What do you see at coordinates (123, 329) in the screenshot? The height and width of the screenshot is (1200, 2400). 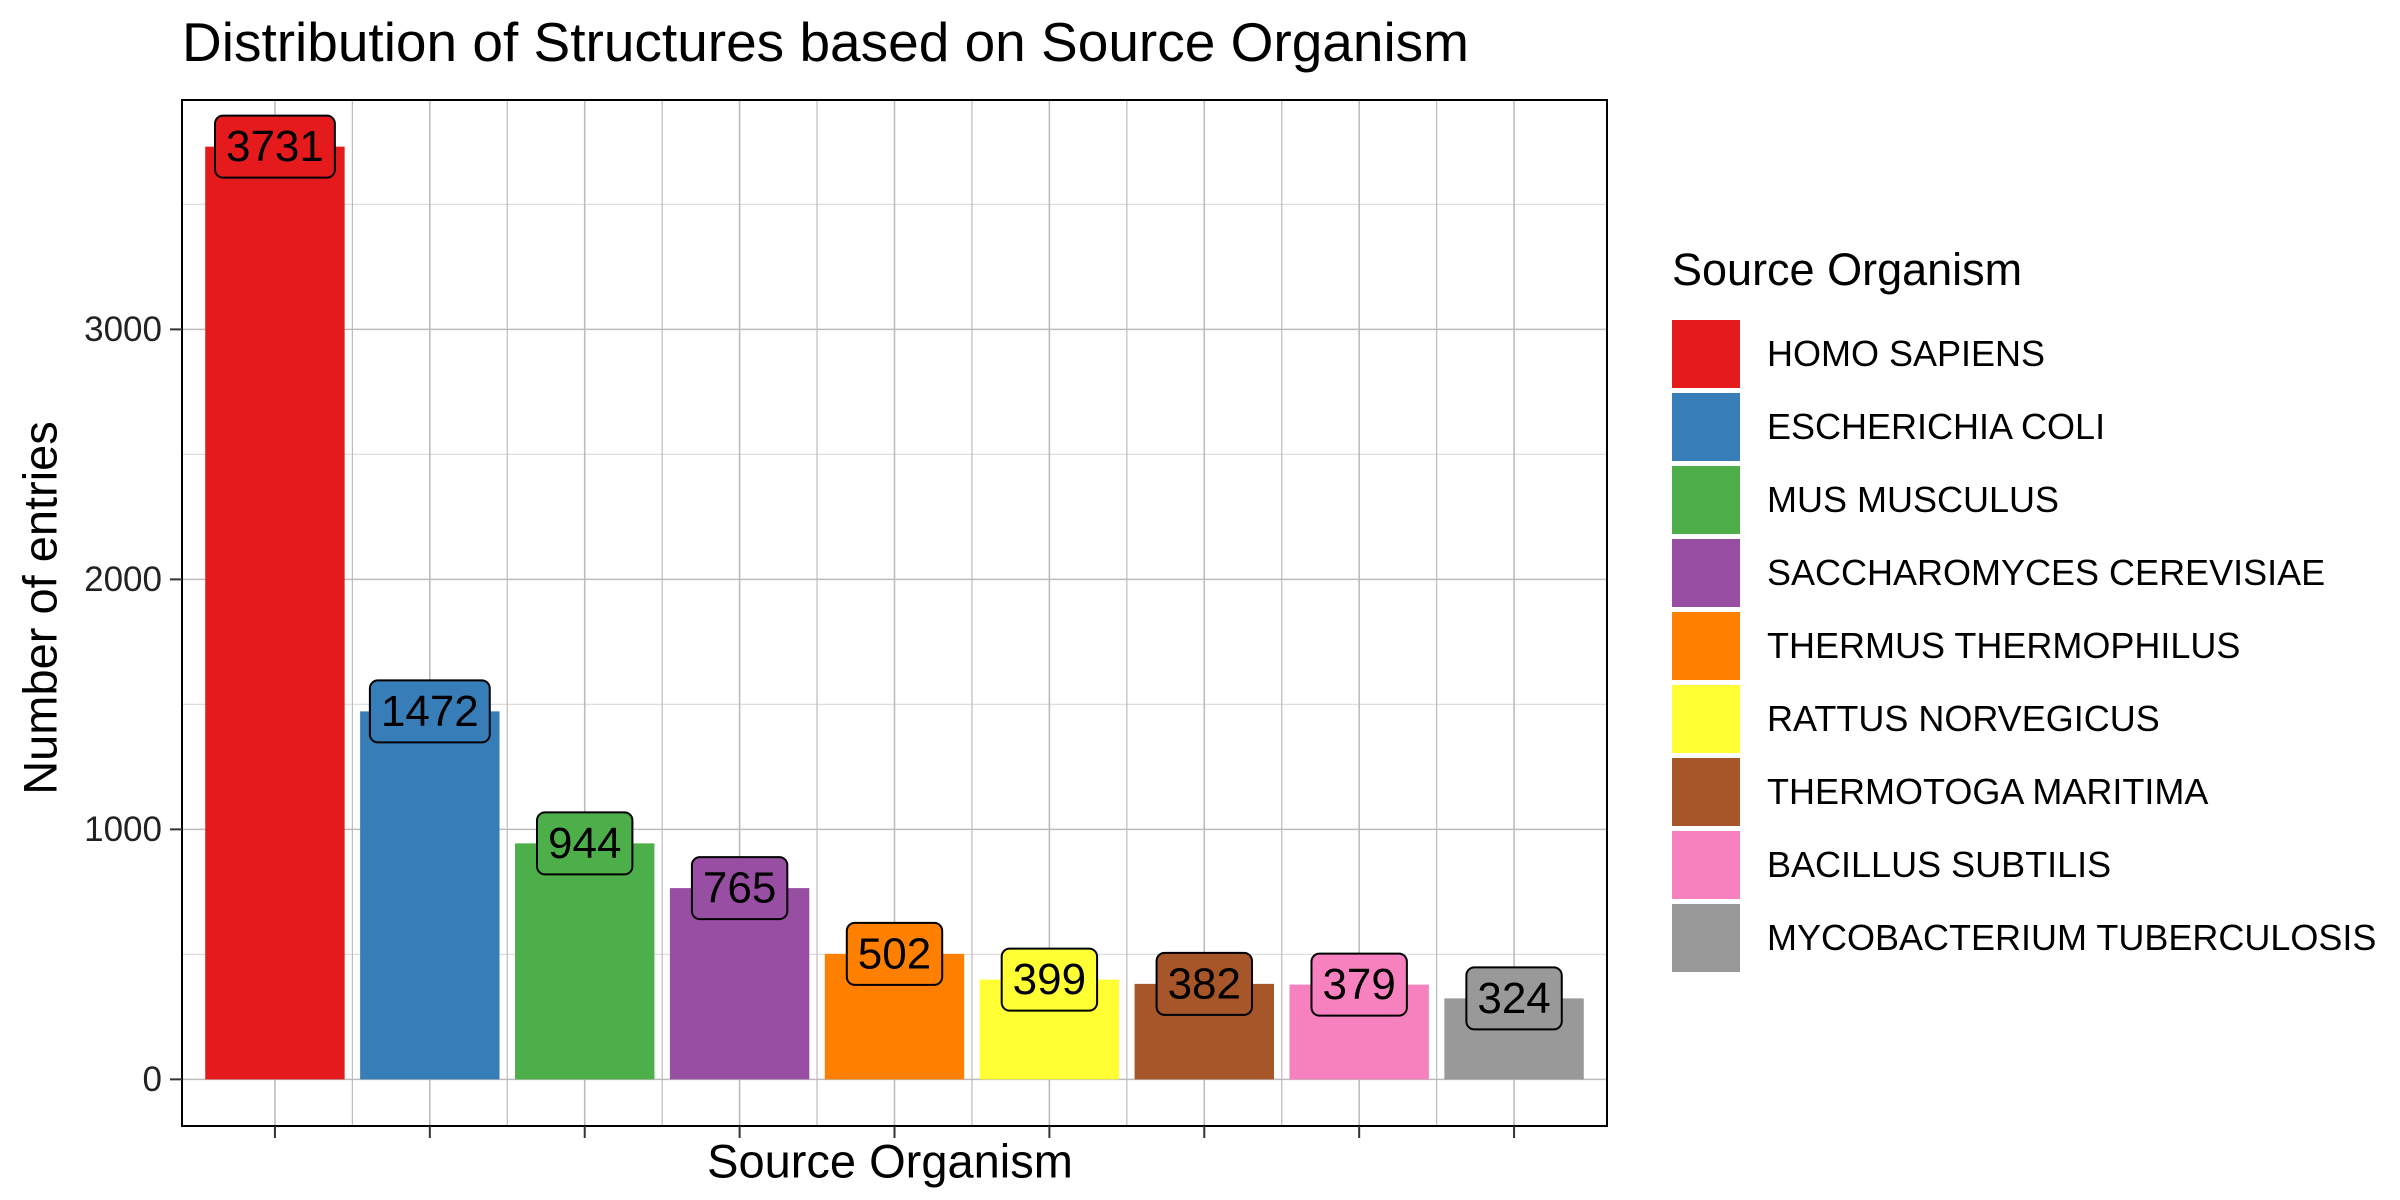 I see `y-tick-label: 3000` at bounding box center [123, 329].